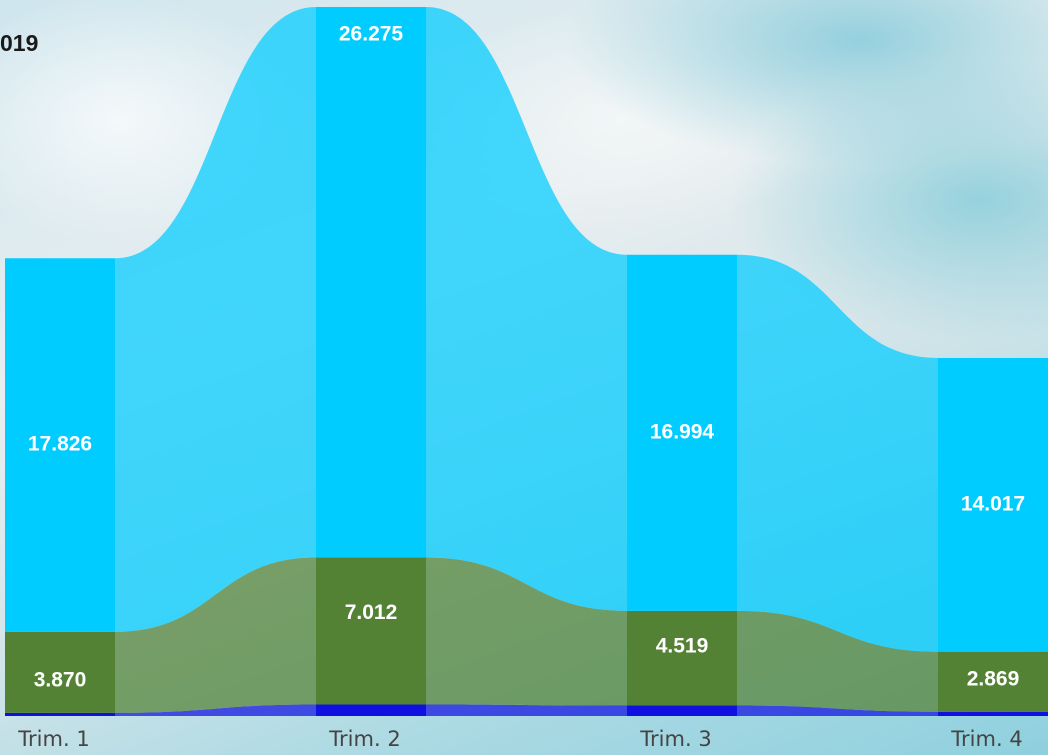 This screenshot has width=1048, height=755. Describe the element at coordinates (682, 645) in the screenshot. I see `value-label: 4.519` at that location.